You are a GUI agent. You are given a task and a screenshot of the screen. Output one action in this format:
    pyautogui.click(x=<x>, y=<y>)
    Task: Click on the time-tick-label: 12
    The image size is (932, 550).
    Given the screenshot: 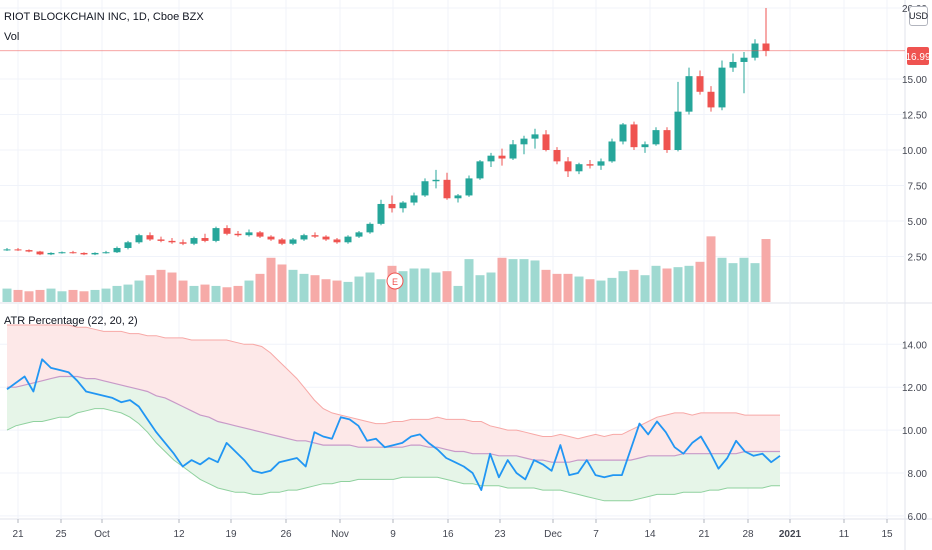 What is the action you would take?
    pyautogui.click(x=179, y=534)
    